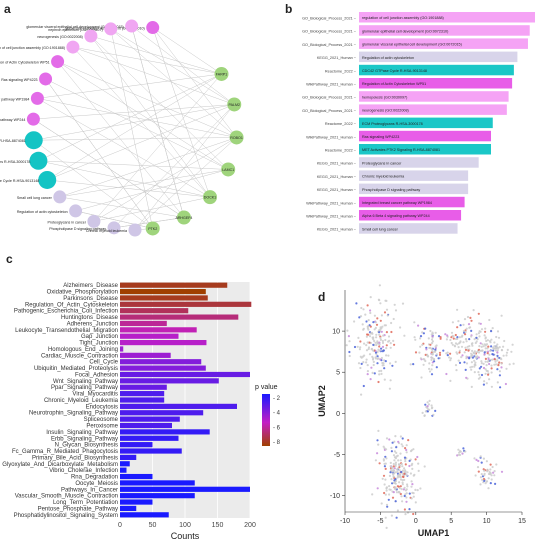 Image resolution: width=550 pixels, height=552 pixels. Describe the element at coordinates (46, 79) in the screenshot. I see `pathway-node` at that location.